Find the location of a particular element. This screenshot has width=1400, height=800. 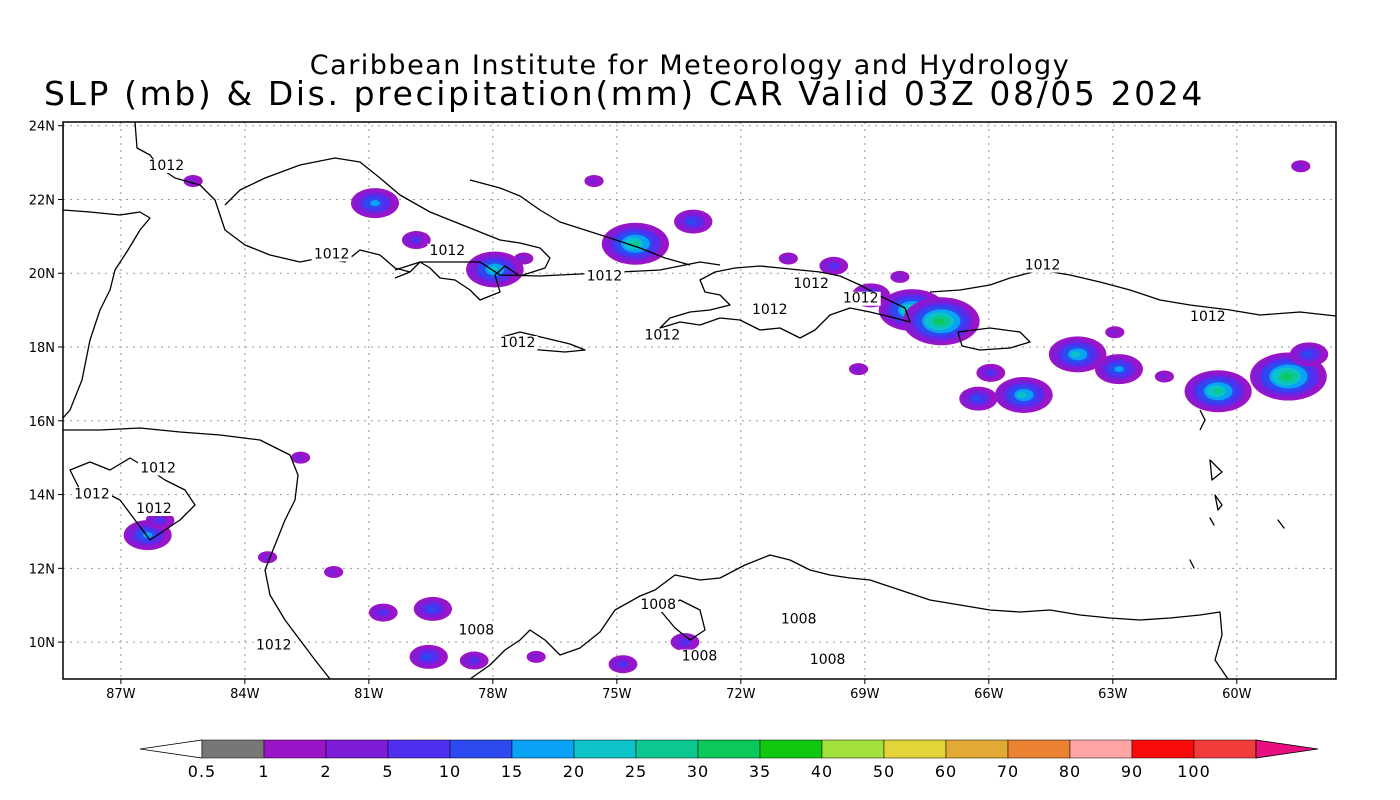

coastline-central-america is located at coordinates (197, 400).